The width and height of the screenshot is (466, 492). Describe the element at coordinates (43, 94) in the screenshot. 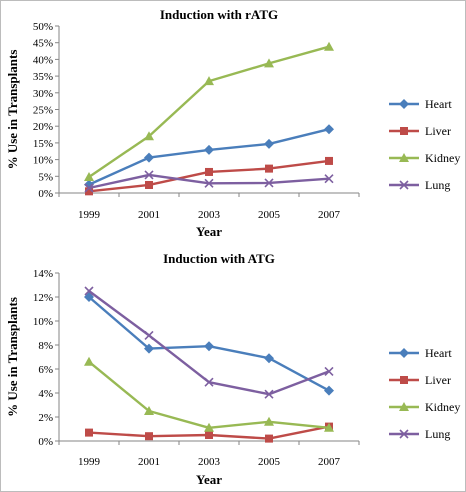

I see `y-tick-label: 30%` at that location.